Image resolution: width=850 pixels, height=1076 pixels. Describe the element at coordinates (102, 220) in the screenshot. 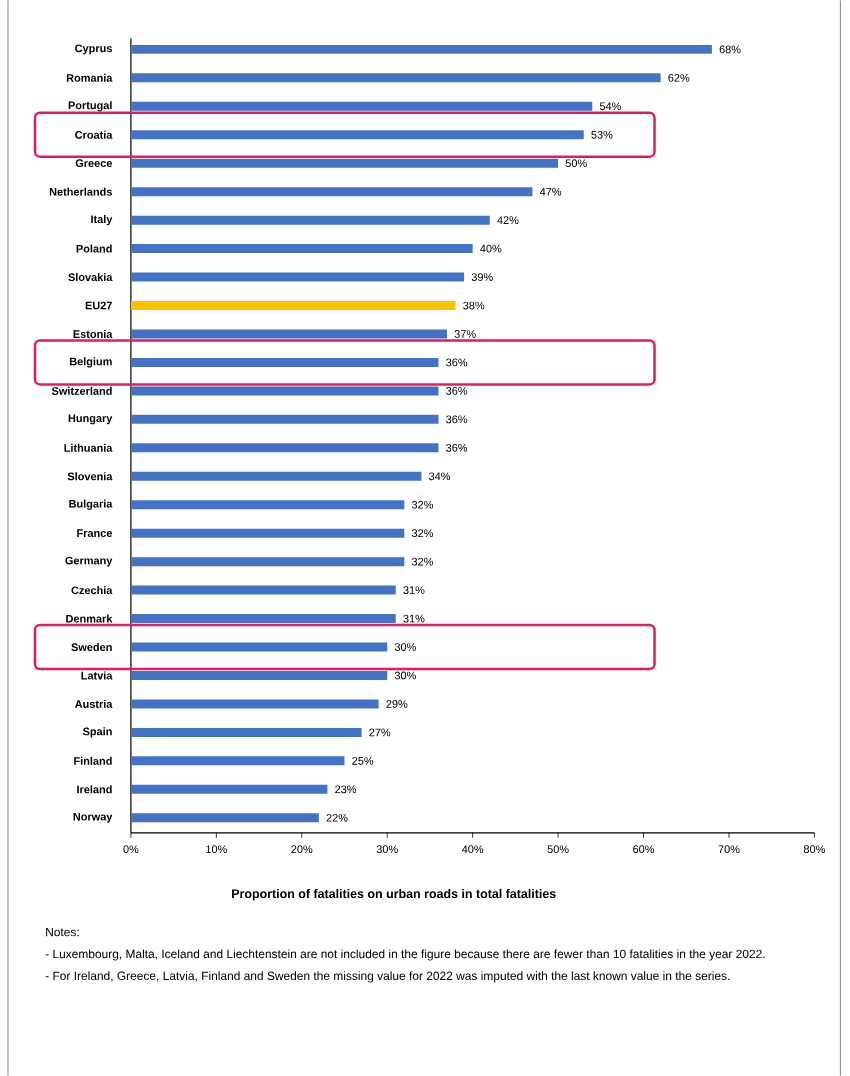

I see `y-tick-label: Italy` at that location.